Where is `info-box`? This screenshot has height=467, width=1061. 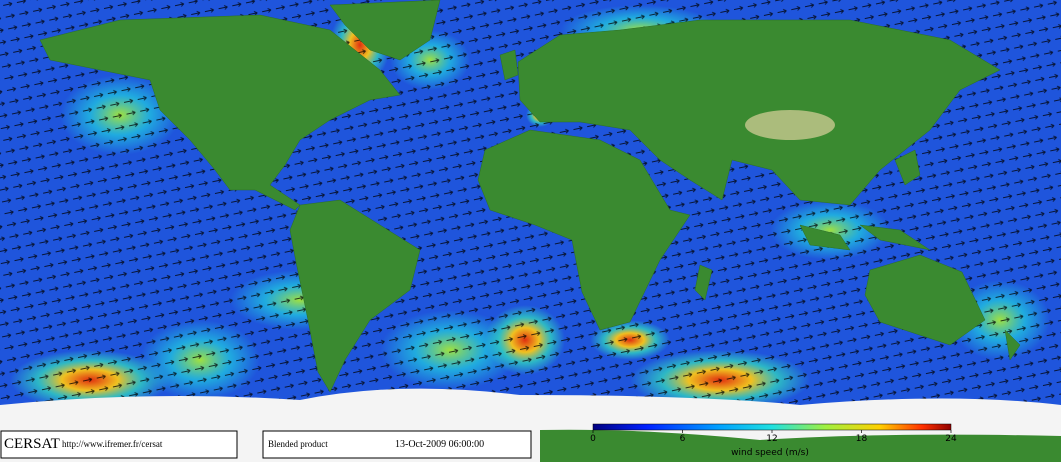
info-box is located at coordinates (397, 444).